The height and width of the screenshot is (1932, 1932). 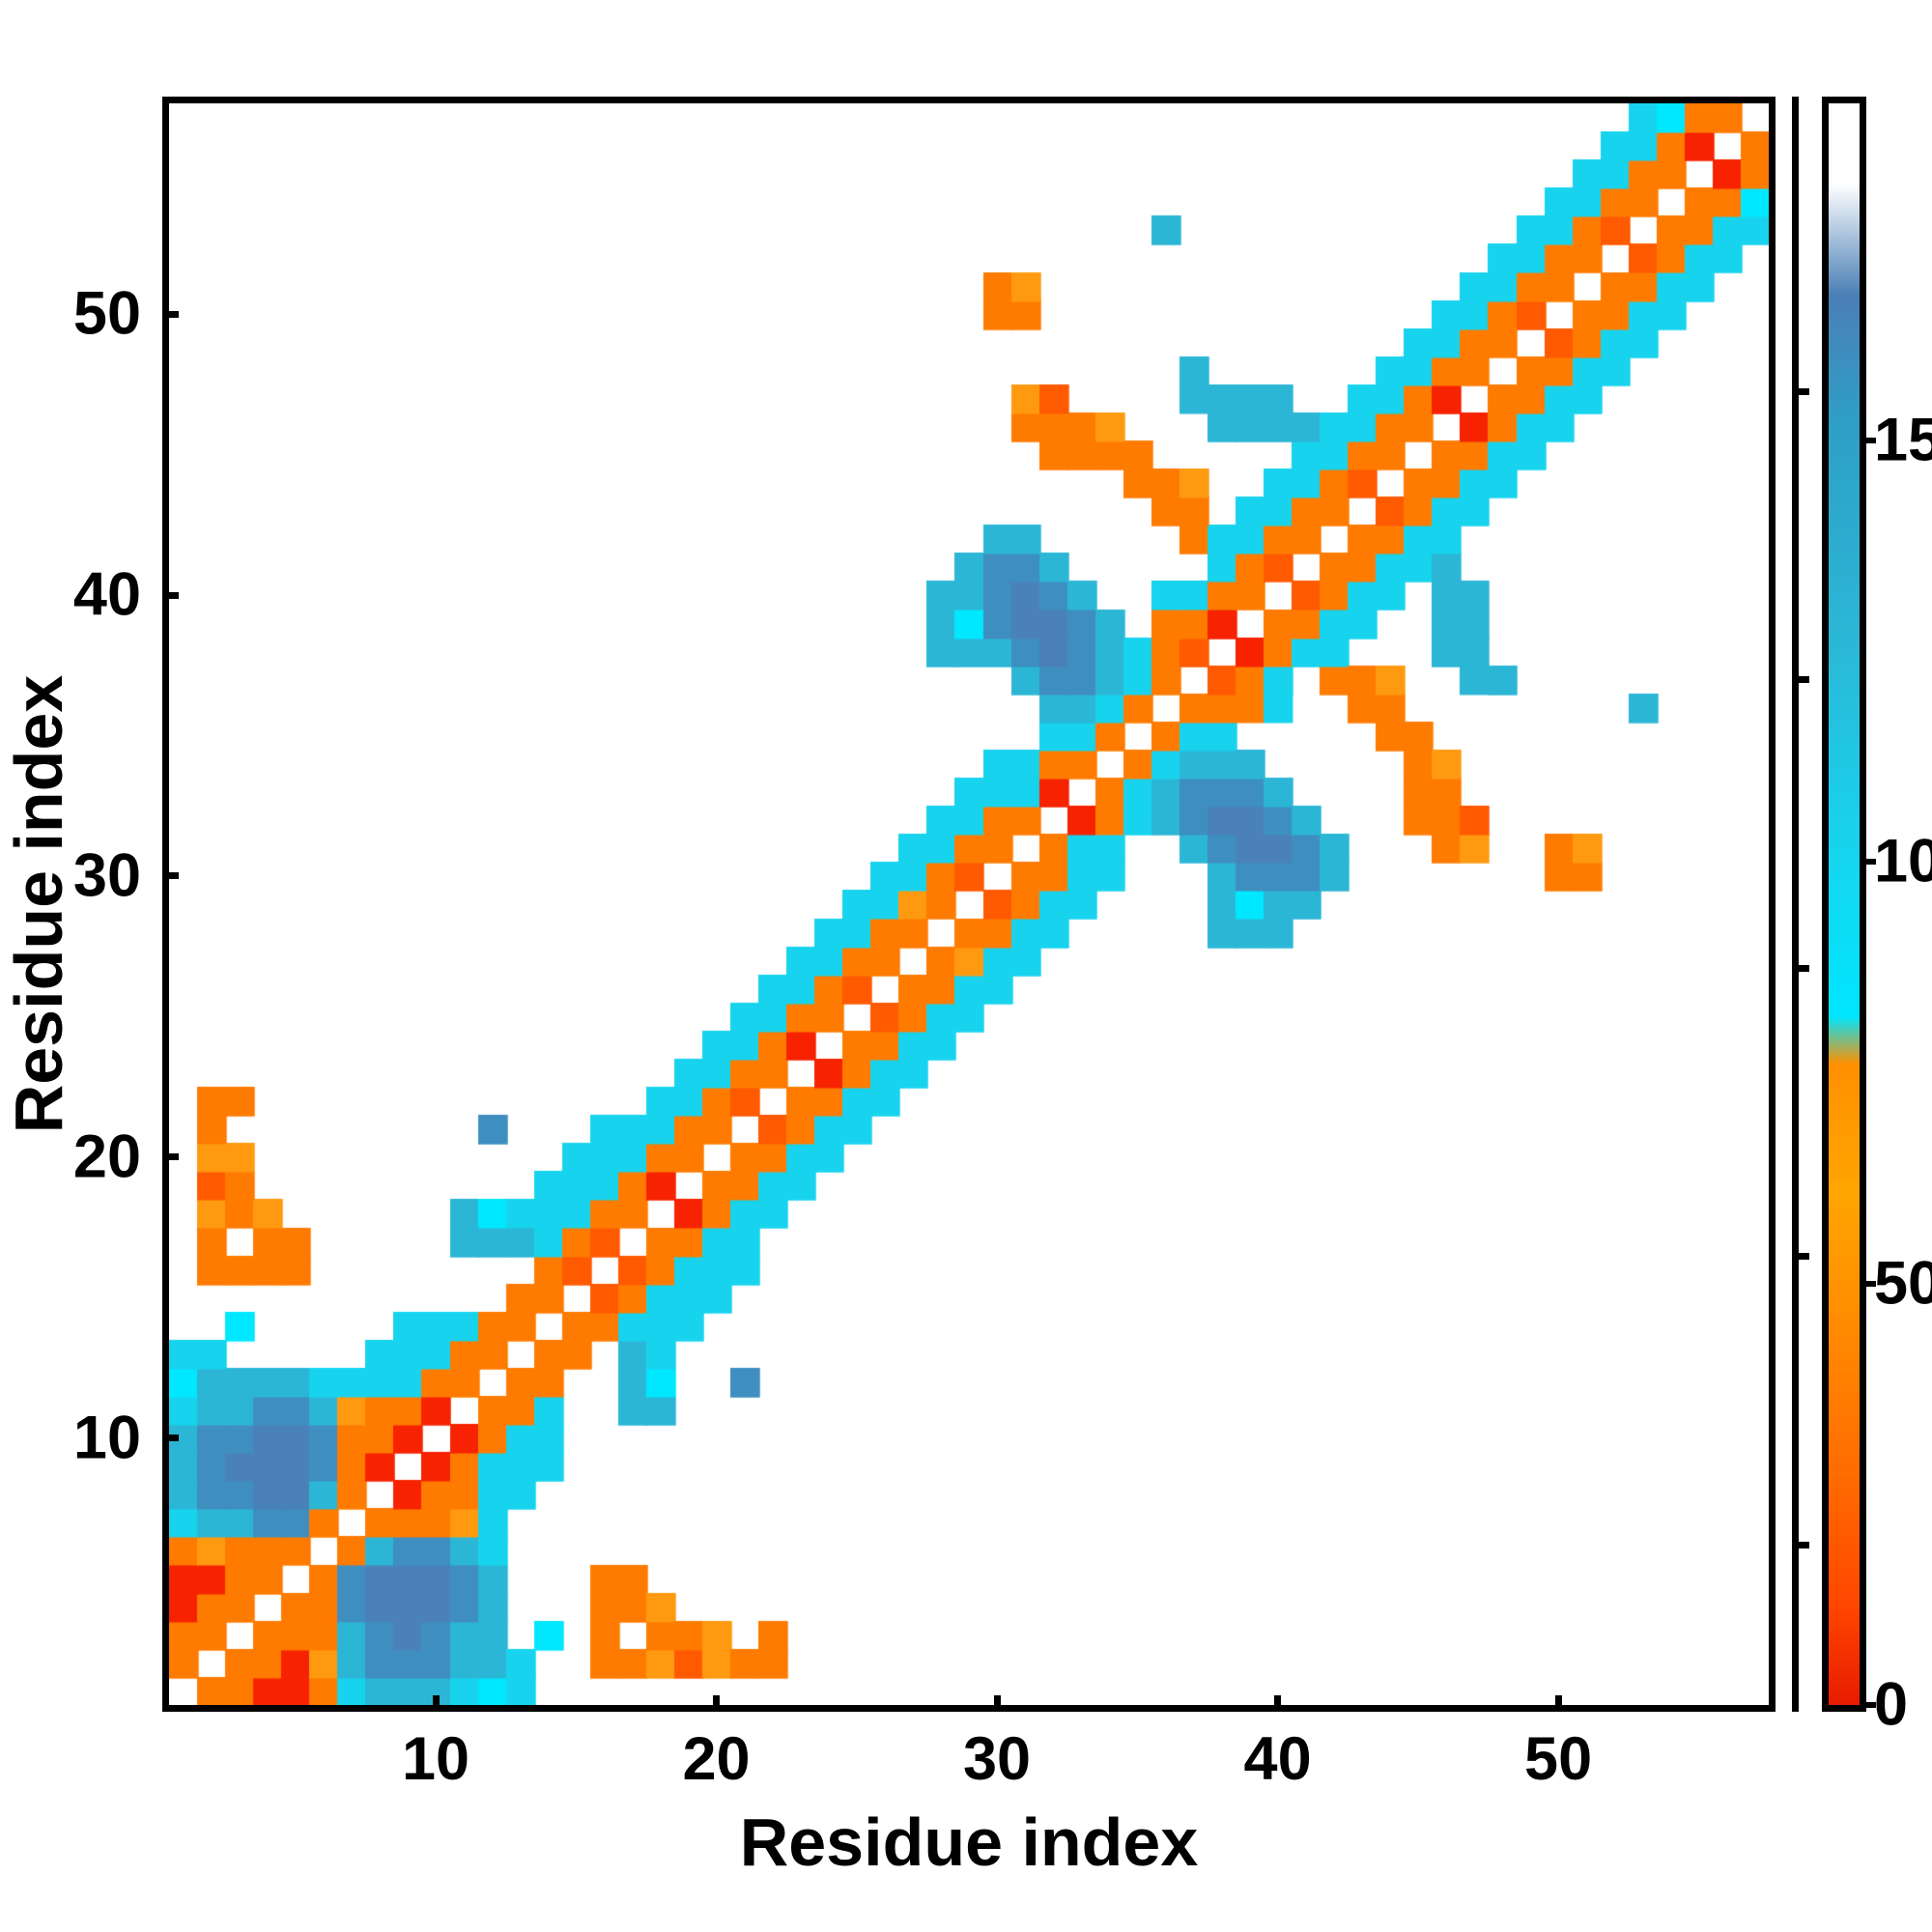 What do you see at coordinates (1903, 861) in the screenshot?
I see `colorbar-tick-label: 100` at bounding box center [1903, 861].